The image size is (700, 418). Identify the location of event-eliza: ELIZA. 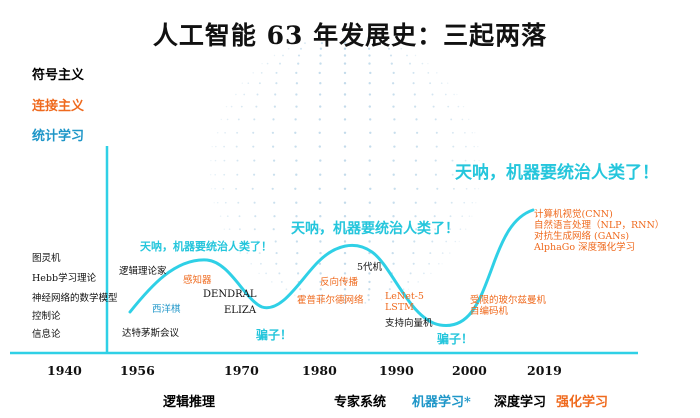
(240, 310).